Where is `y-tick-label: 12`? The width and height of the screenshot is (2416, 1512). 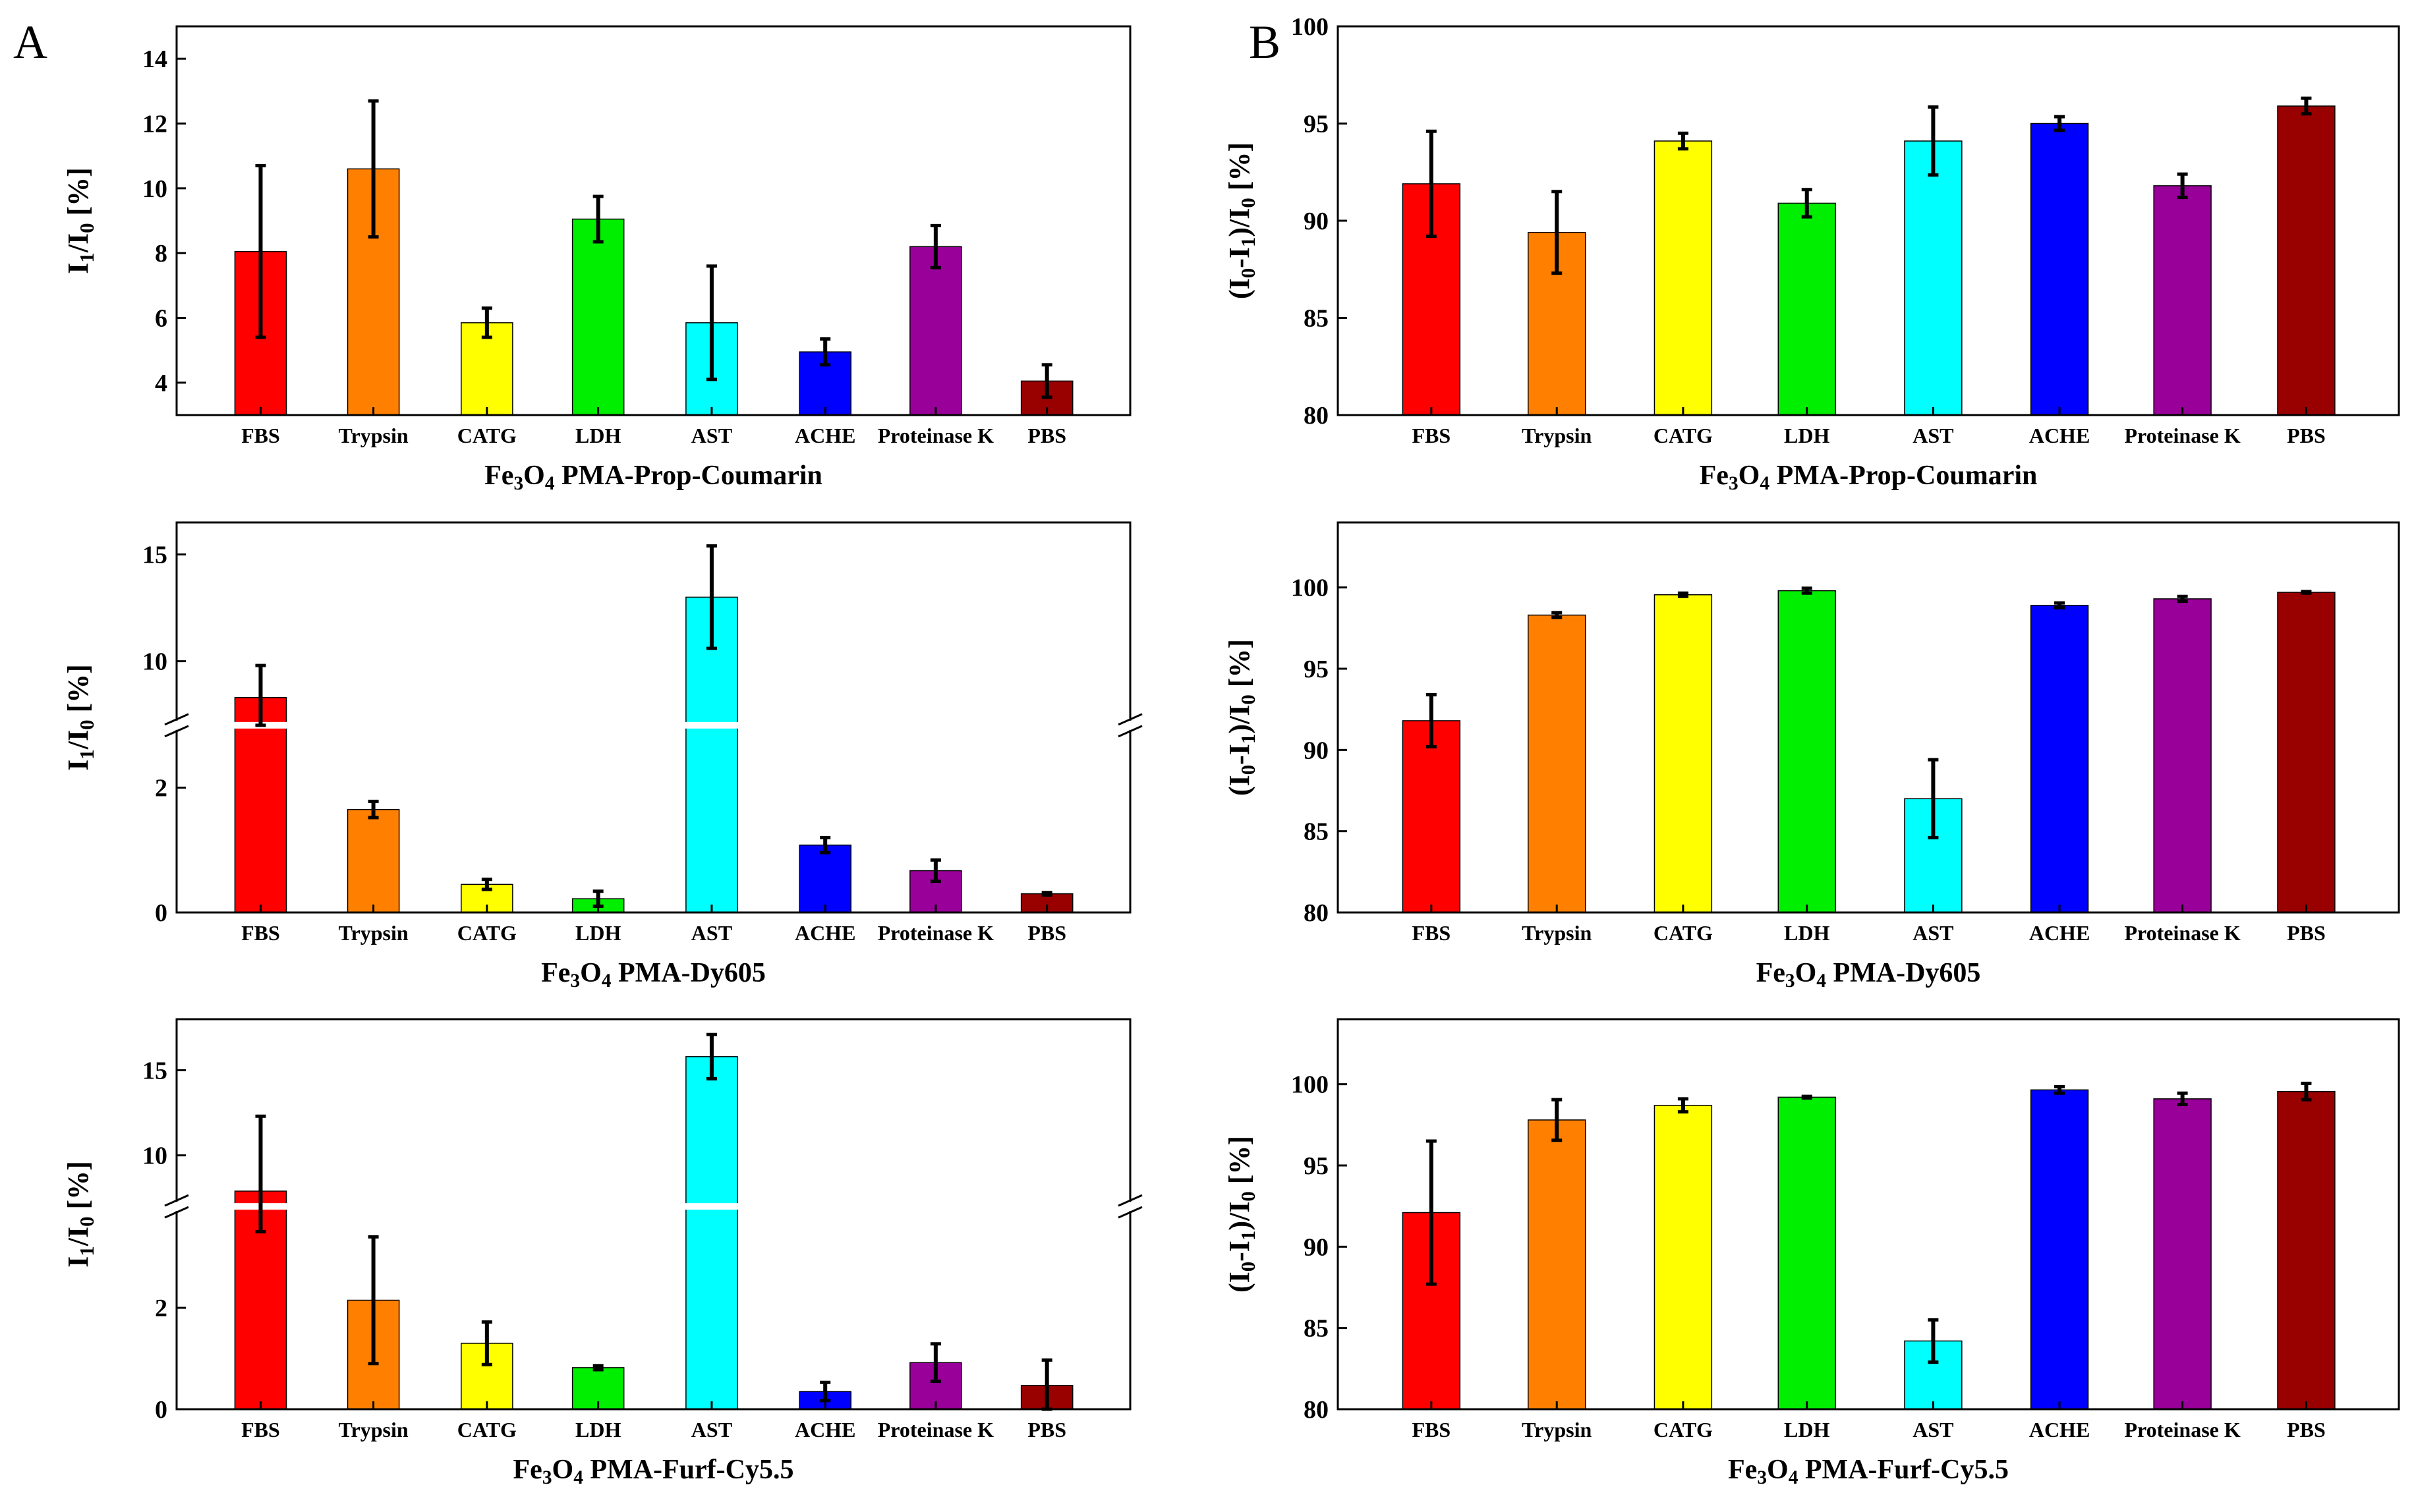 y-tick-label: 12 is located at coordinates (154, 124).